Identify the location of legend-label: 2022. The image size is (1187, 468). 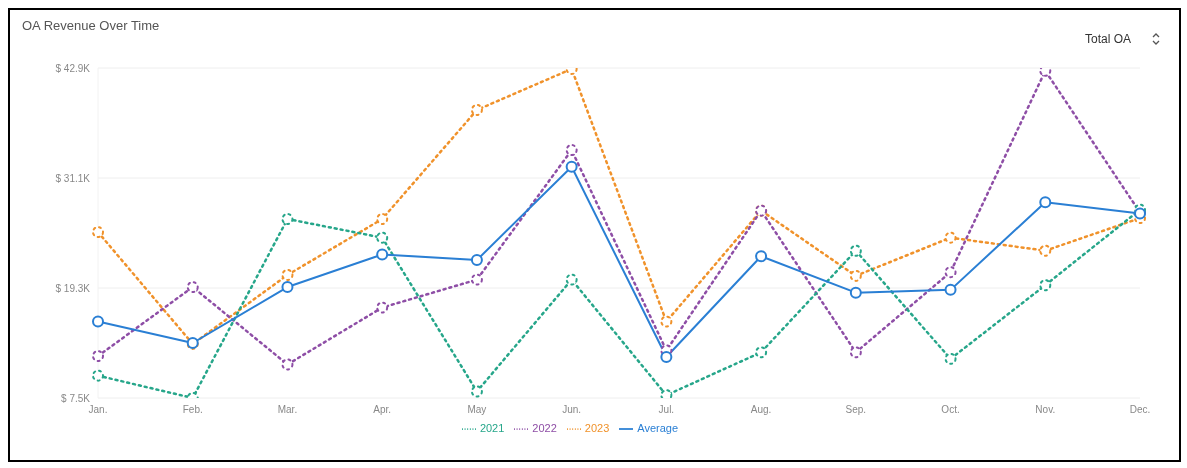
(544, 428).